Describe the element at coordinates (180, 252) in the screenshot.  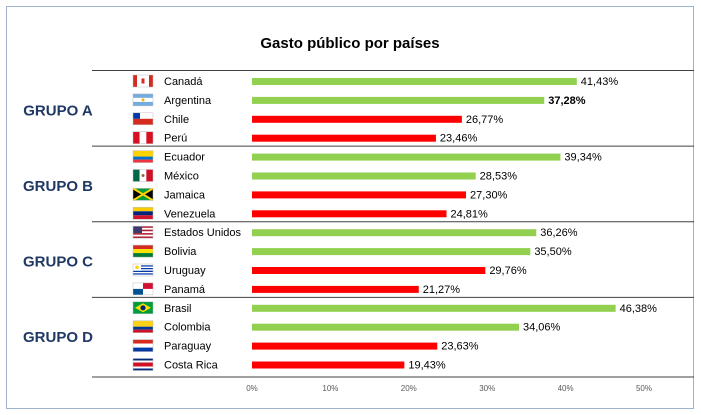
I see `country-label: Bolivia` at that location.